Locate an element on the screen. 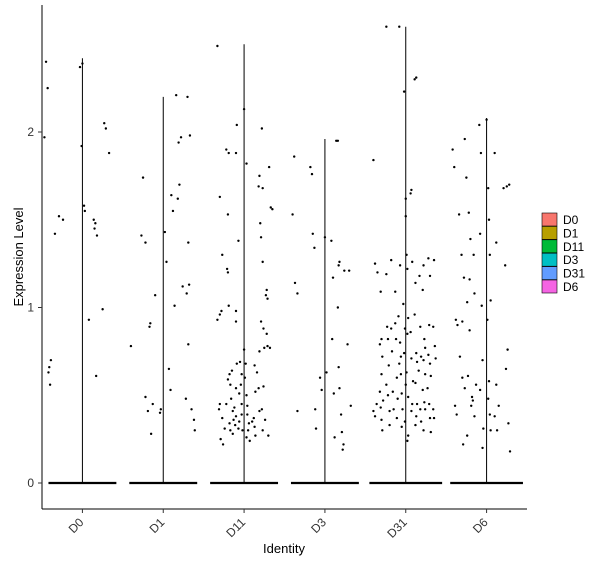 Image resolution: width=600 pixels, height=568 pixels. legend-label: D31 is located at coordinates (574, 274).